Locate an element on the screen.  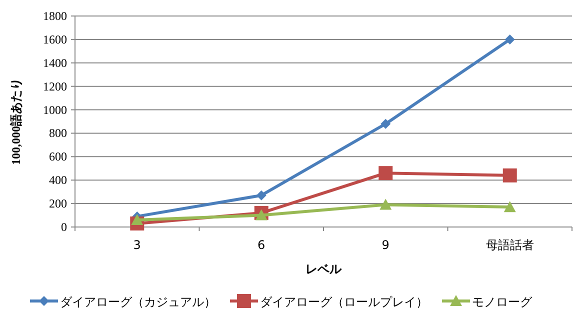
x-tick-label: 母語話者 is located at coordinates (510, 245).